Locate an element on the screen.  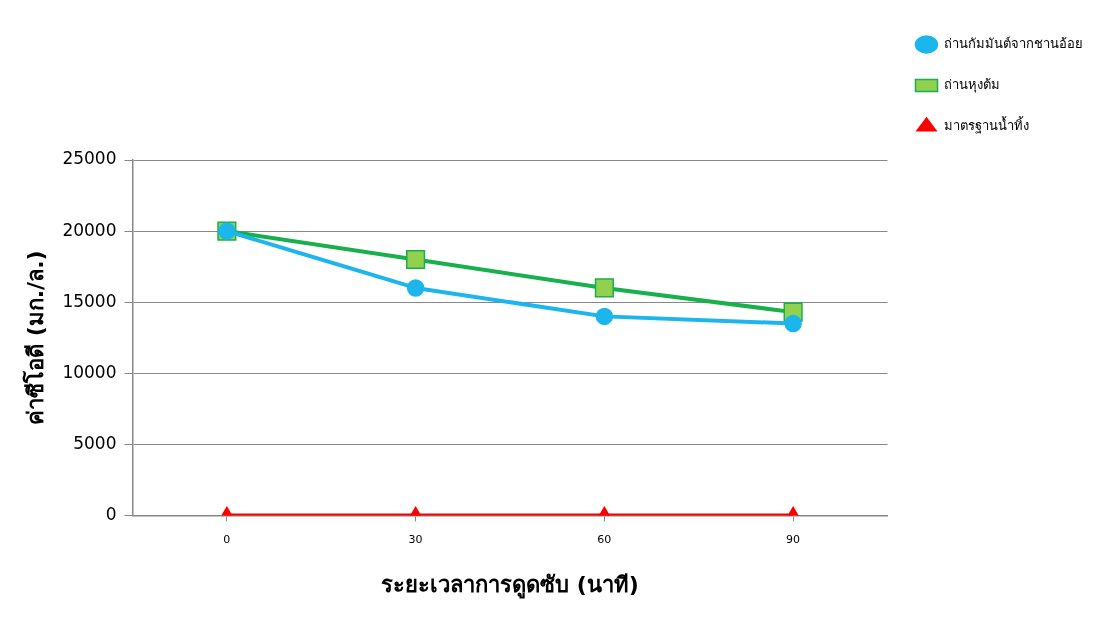
y-tick-label: 15000 is located at coordinates (89, 300).